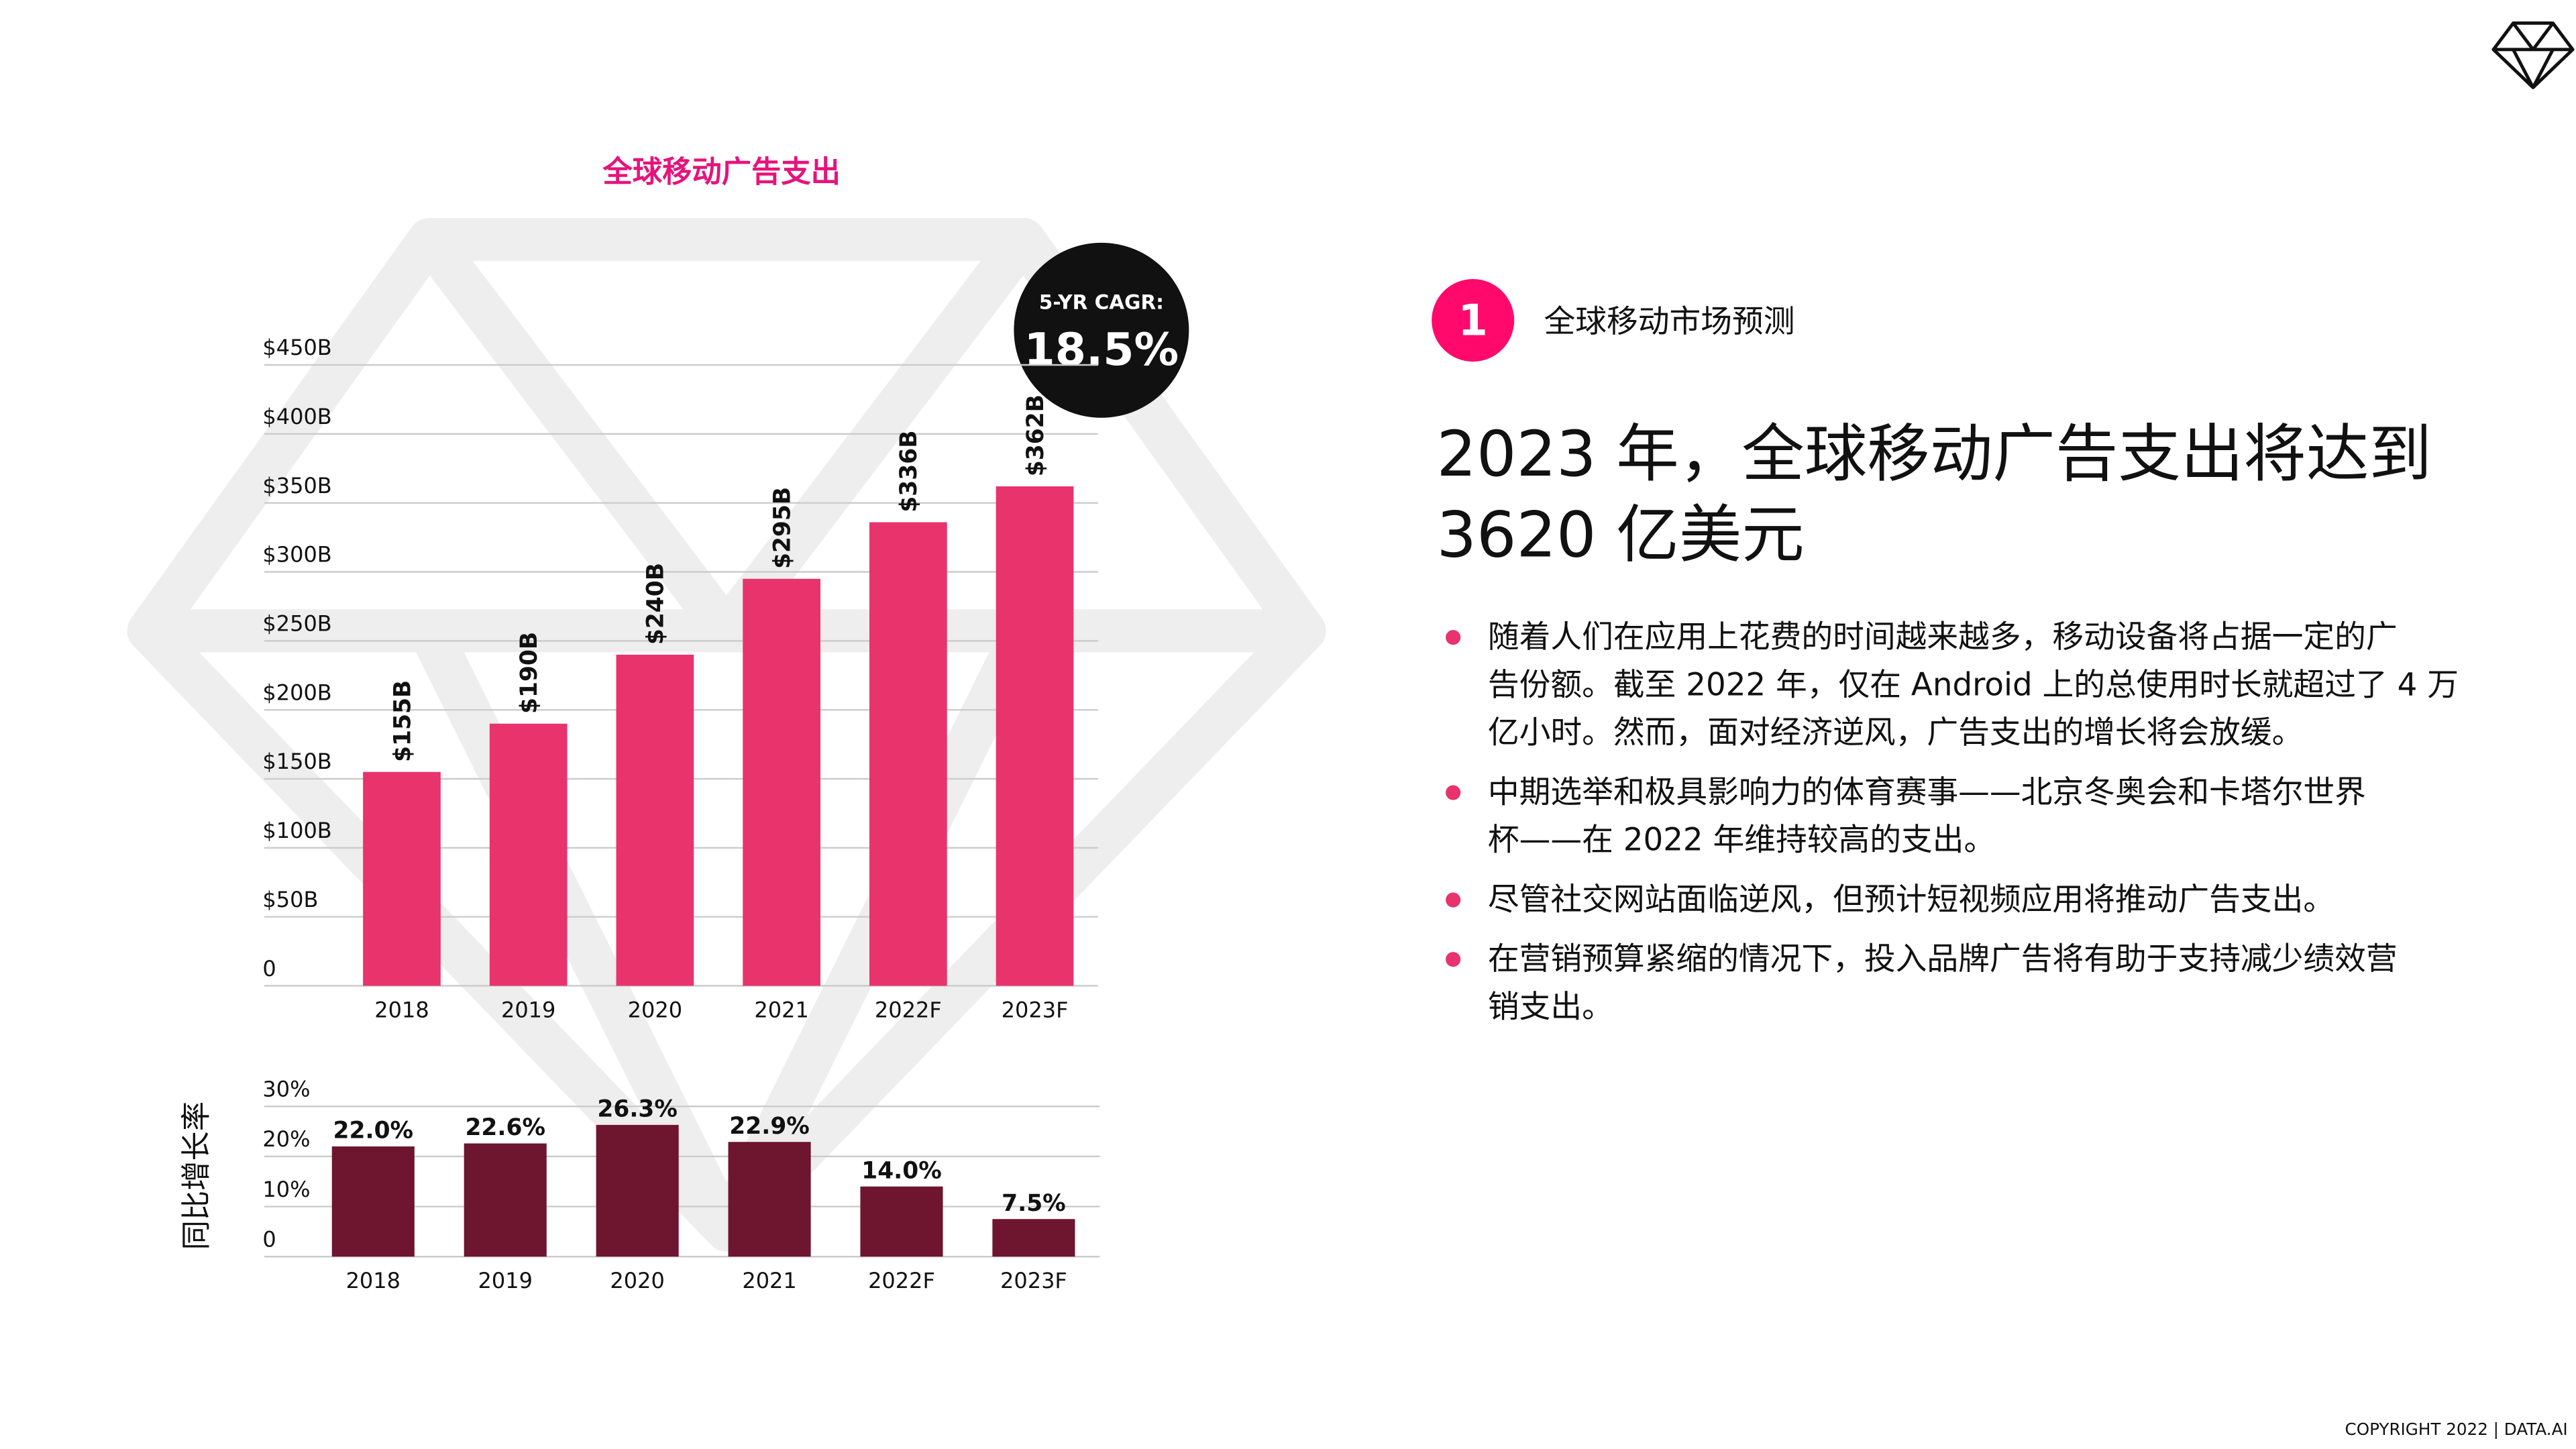  What do you see at coordinates (505, 1127) in the screenshot?
I see `data-label: 22.6%` at bounding box center [505, 1127].